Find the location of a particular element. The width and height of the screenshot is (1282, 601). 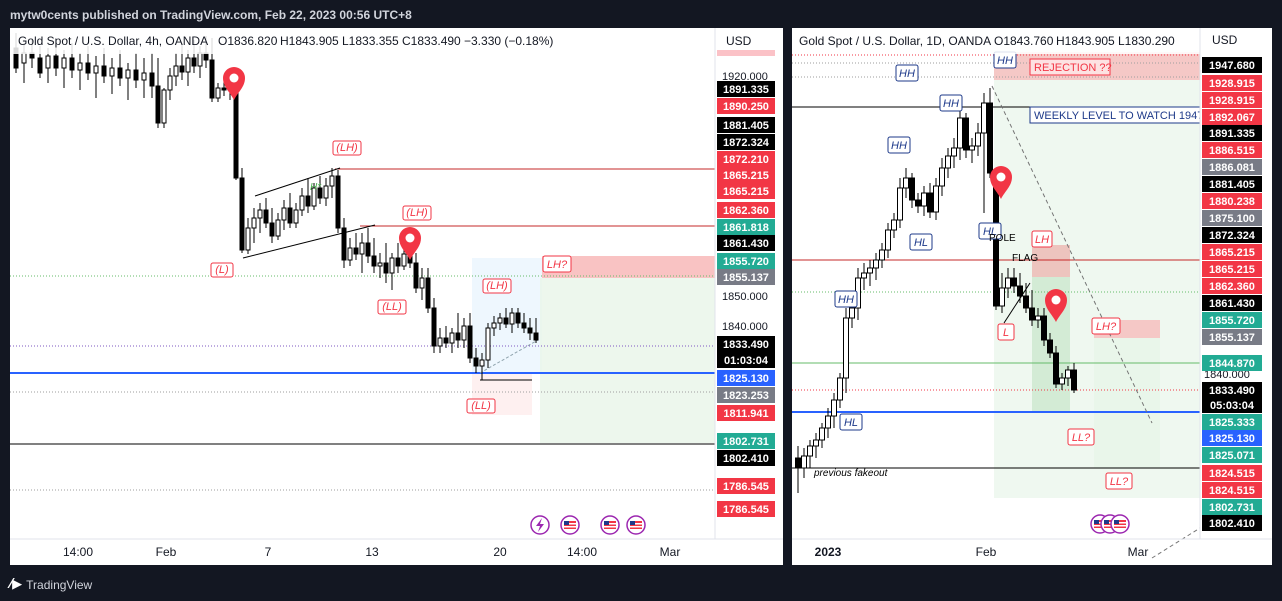

price-label: 1892.067 is located at coordinates (1232, 118).